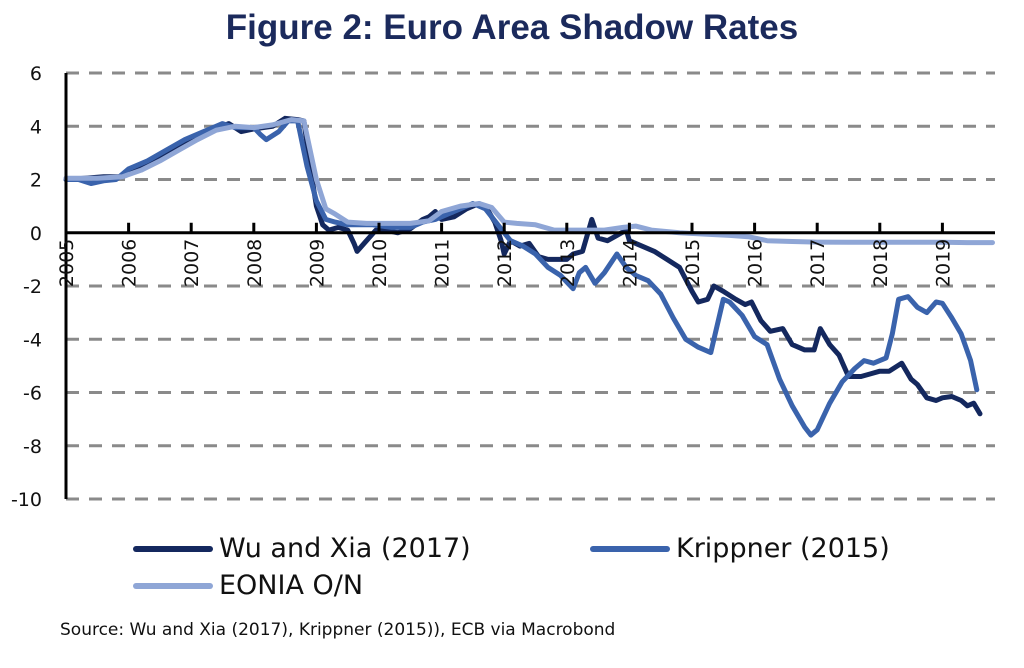 The height and width of the screenshot is (668, 1024). I want to click on x-tick-label: 2007, so click(192, 263).